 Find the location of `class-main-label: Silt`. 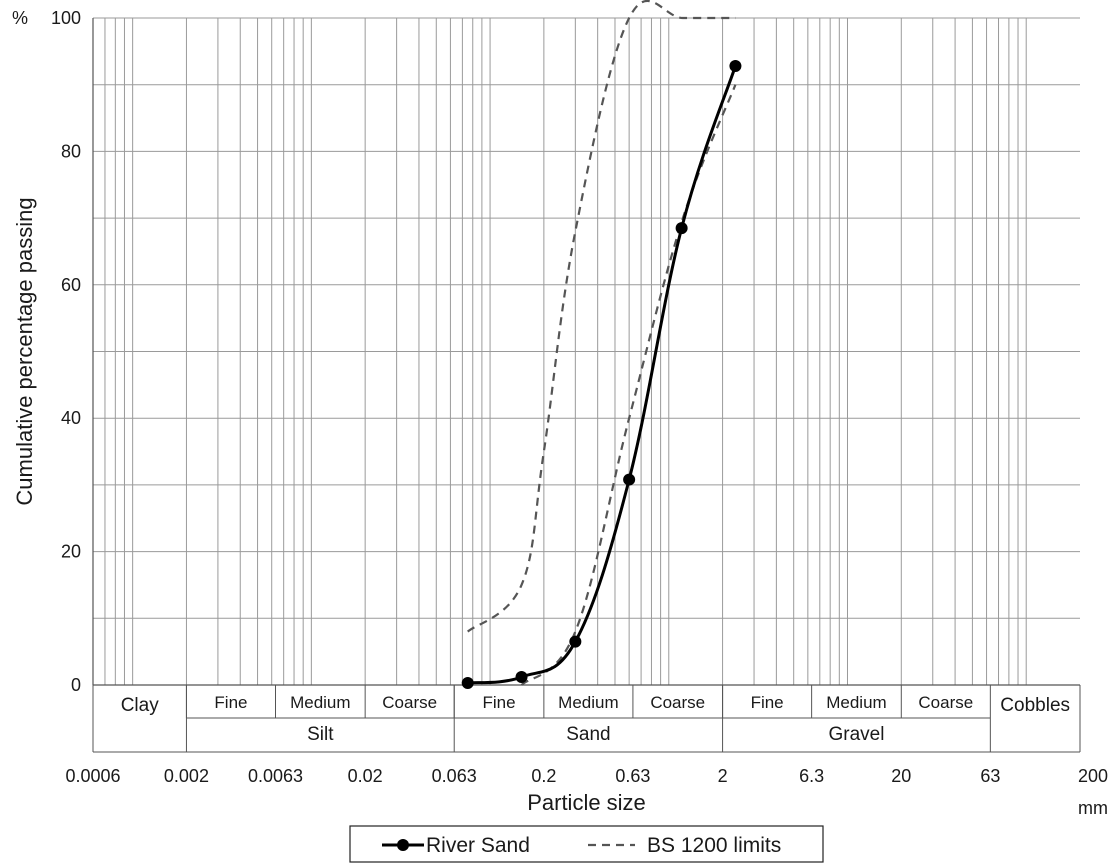

class-main-label: Silt is located at coordinates (320, 734).